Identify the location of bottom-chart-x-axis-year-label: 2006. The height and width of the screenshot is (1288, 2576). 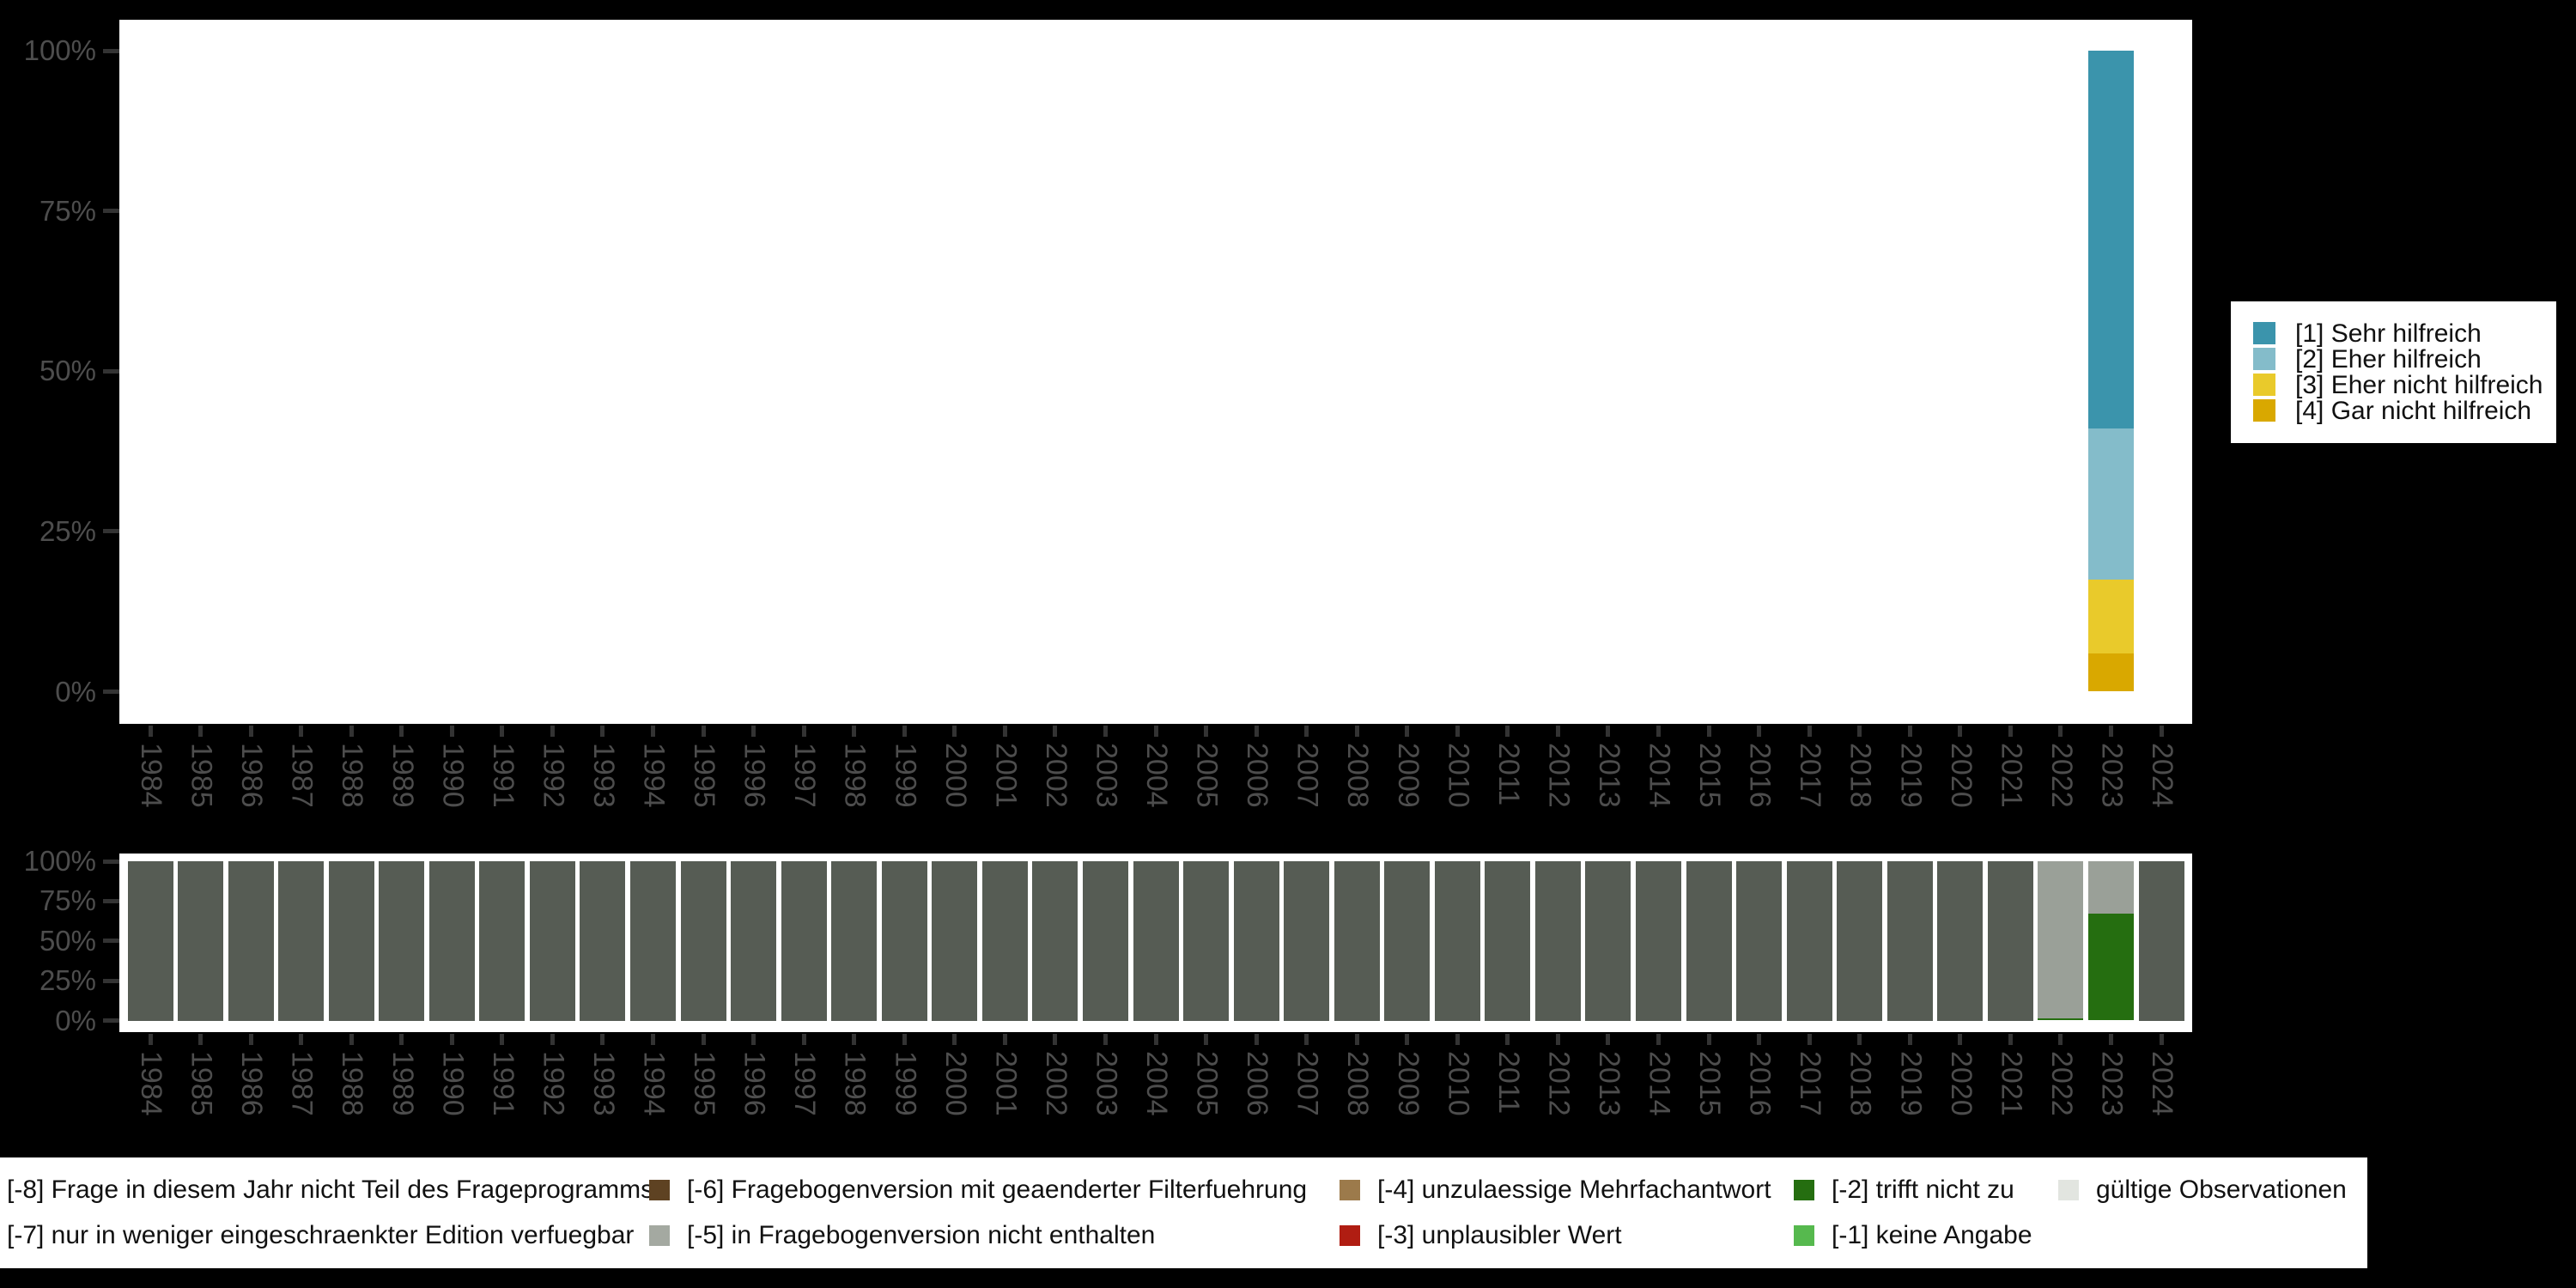
(1257, 1083).